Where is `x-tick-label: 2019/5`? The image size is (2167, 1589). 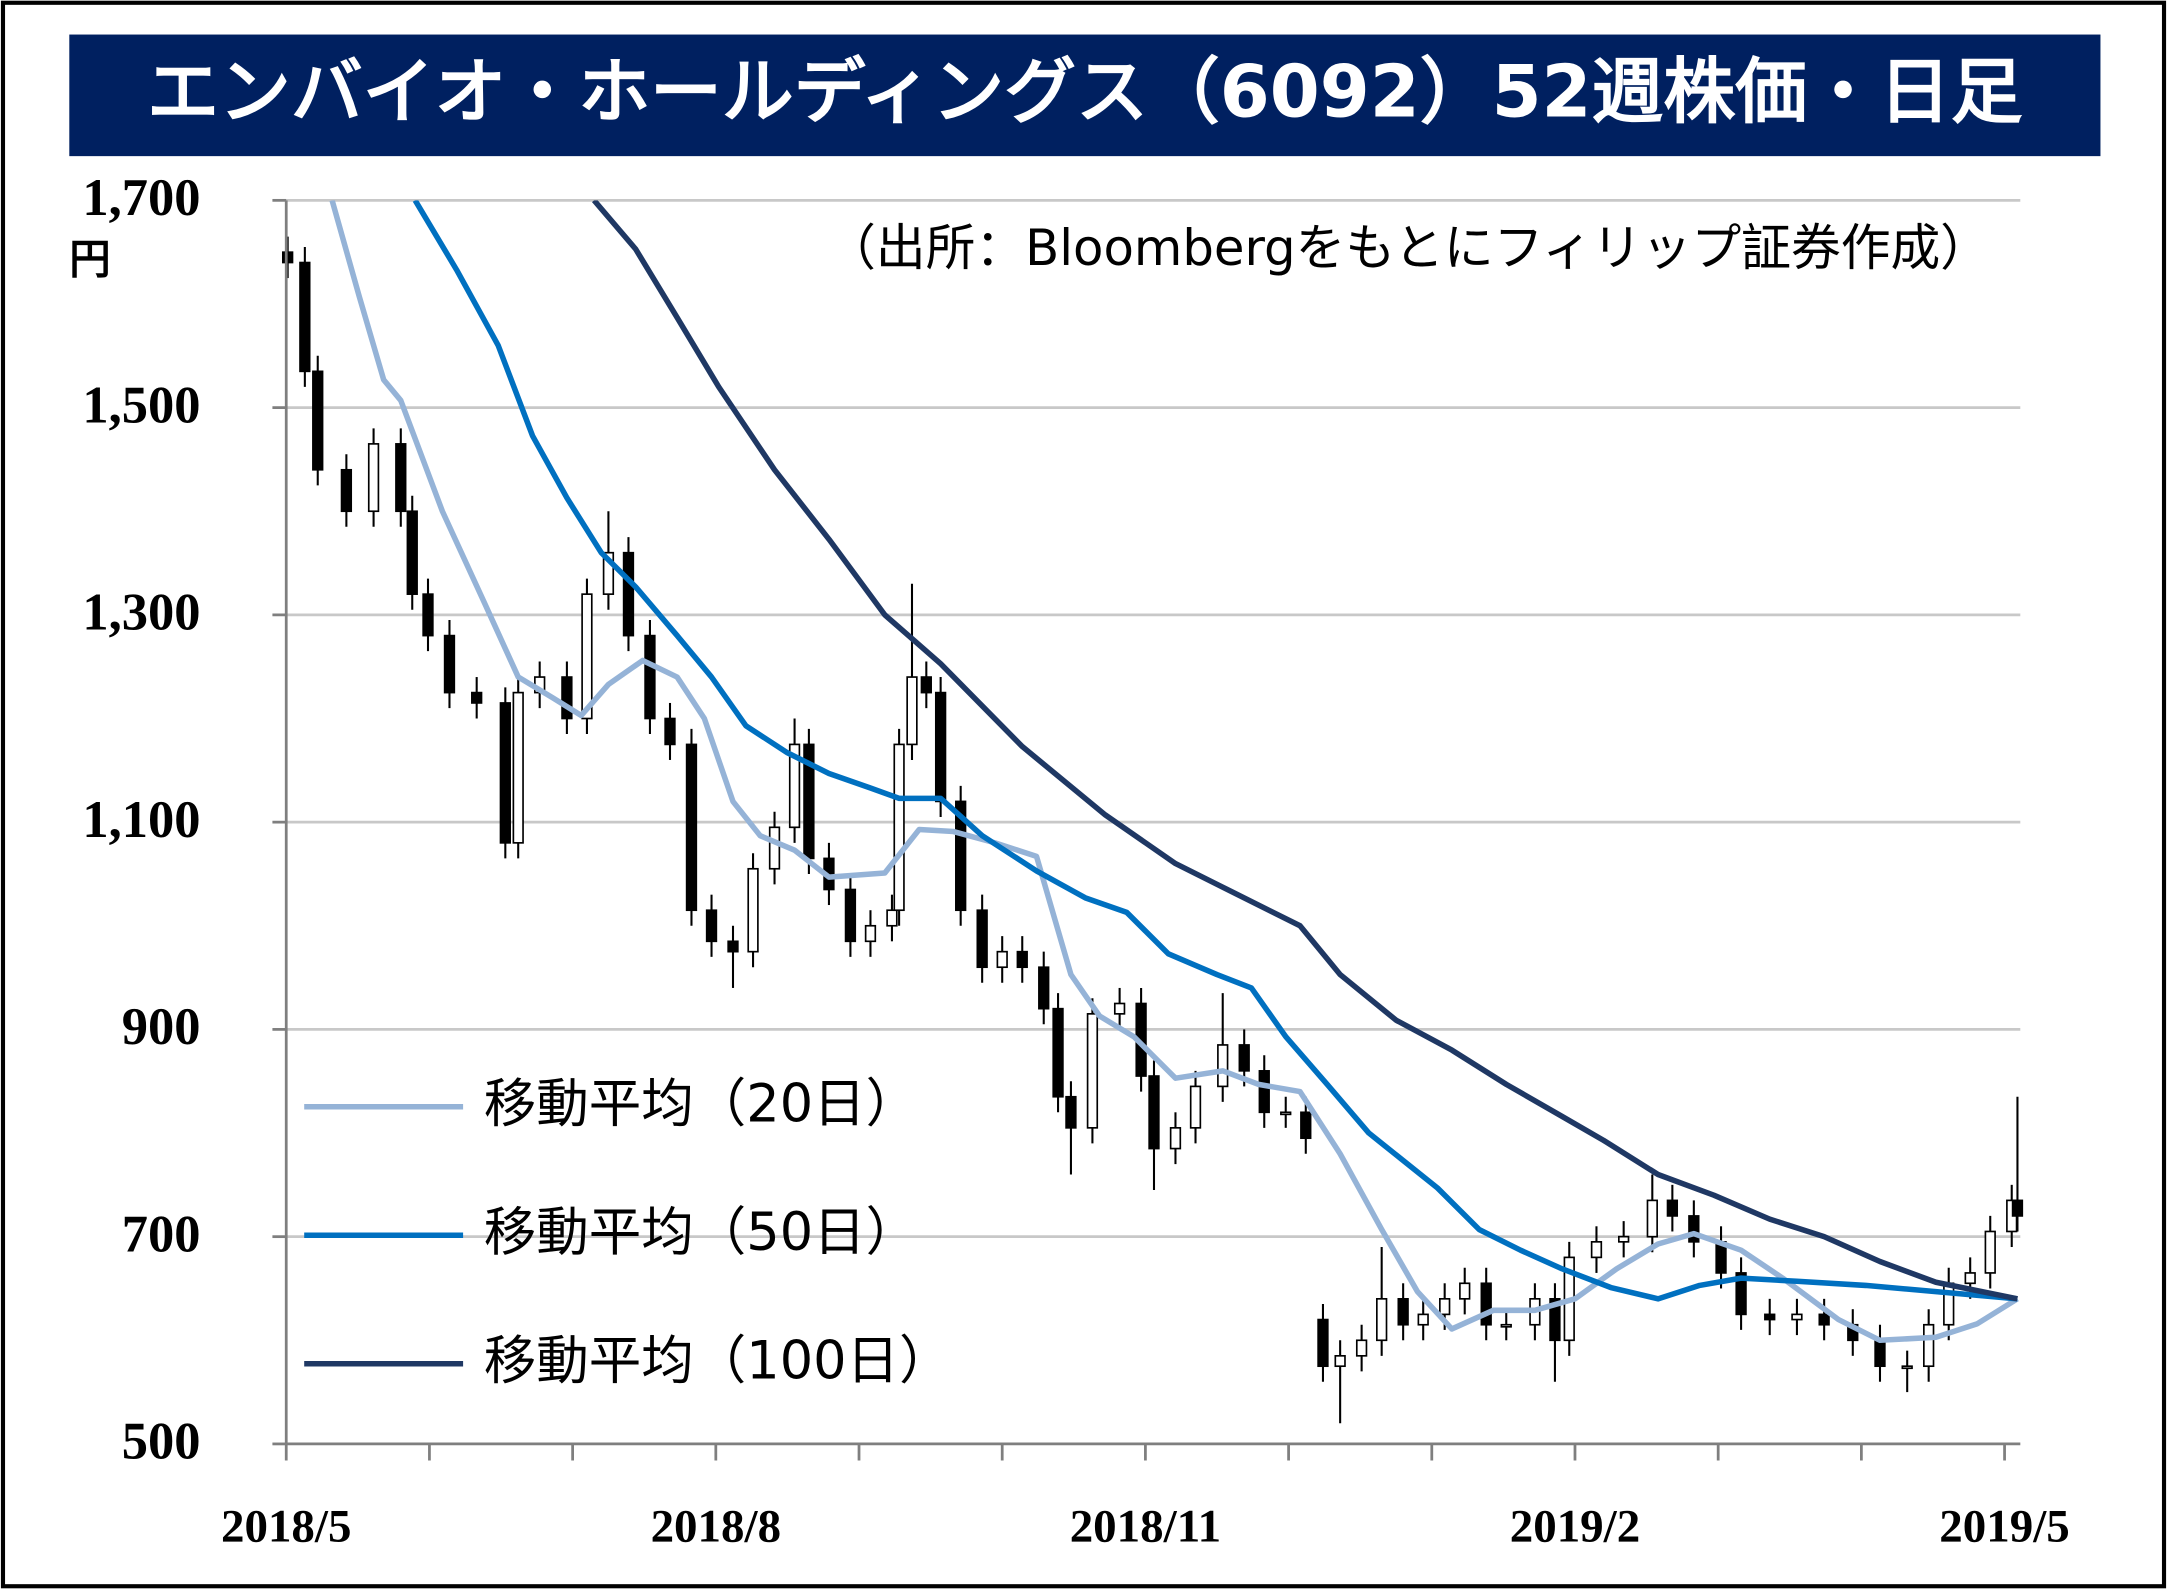
x-tick-label: 2019/5 is located at coordinates (2004, 1527).